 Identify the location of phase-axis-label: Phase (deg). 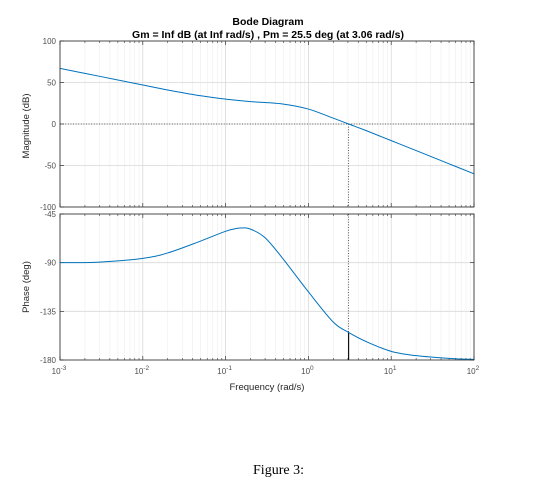
(26, 287).